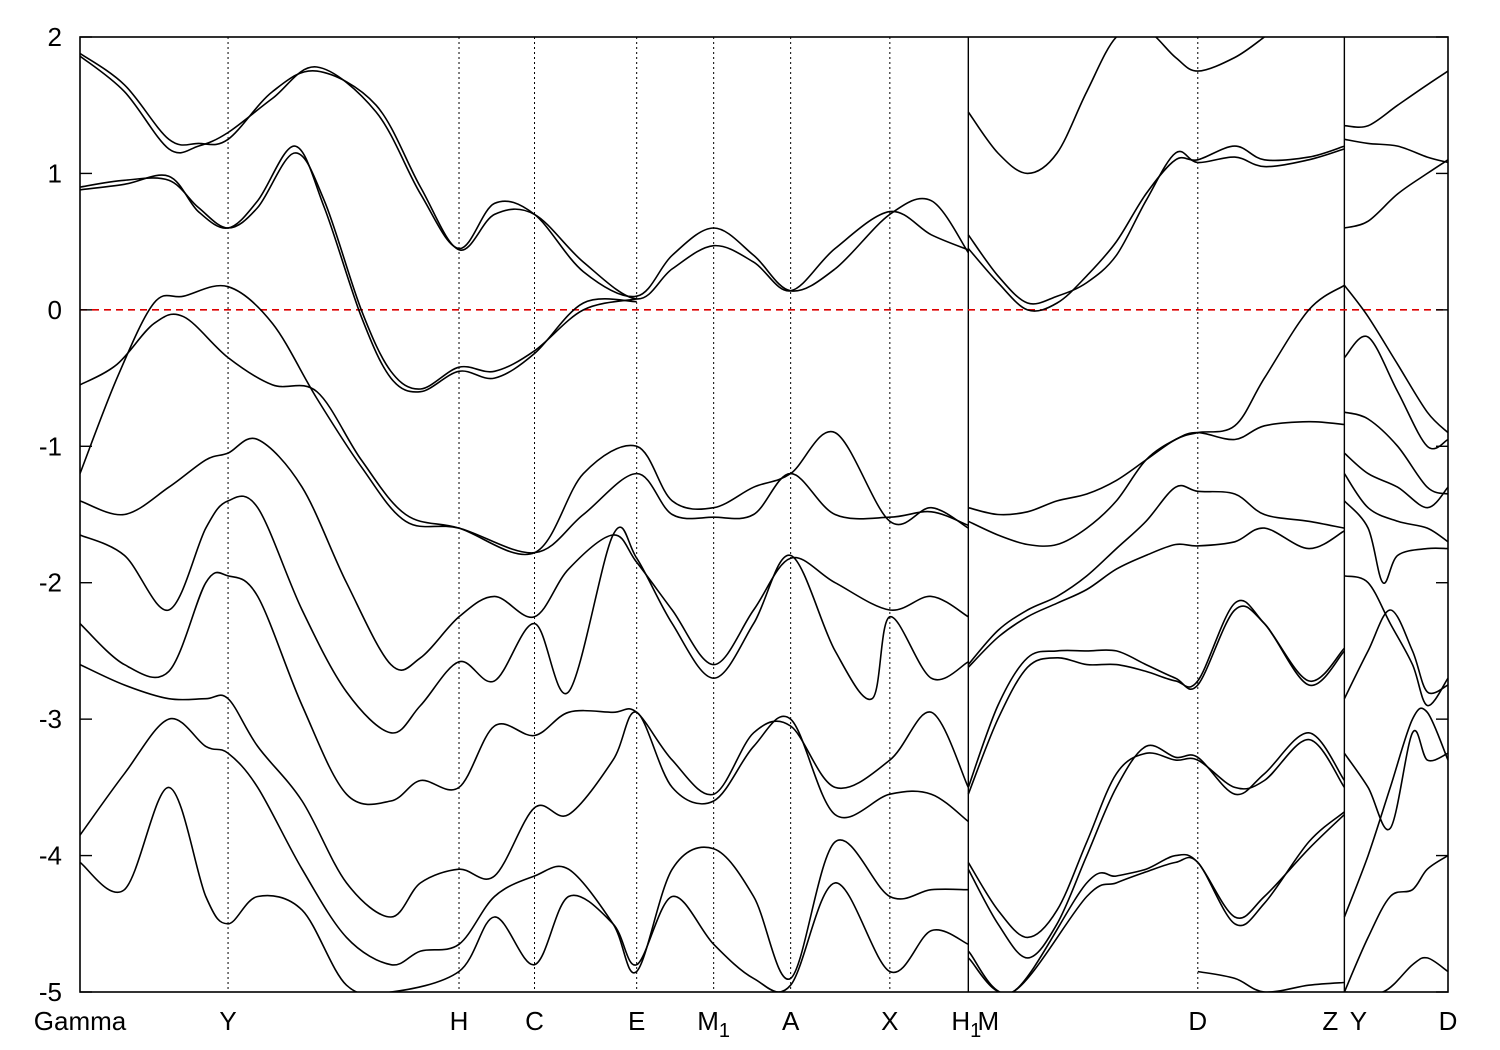 This screenshot has height=1050, width=1500. What do you see at coordinates (50, 856) in the screenshot?
I see `y-tick-label: -4` at bounding box center [50, 856].